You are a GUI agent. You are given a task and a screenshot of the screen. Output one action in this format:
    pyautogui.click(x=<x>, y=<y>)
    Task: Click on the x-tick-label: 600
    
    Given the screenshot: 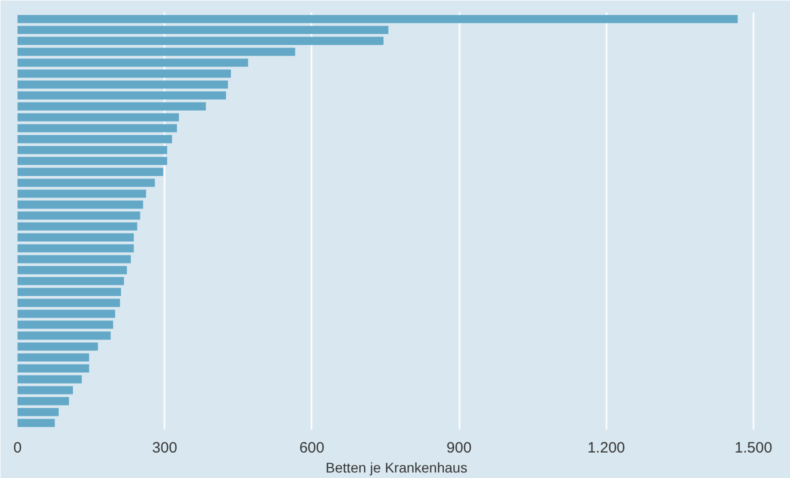 What is the action you would take?
    pyautogui.click(x=311, y=448)
    